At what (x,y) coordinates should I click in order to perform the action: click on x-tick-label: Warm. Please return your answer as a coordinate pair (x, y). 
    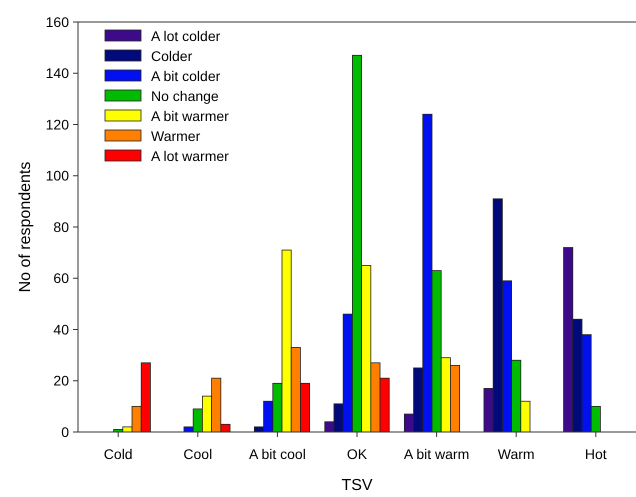
    Looking at the image, I should click on (516, 454).